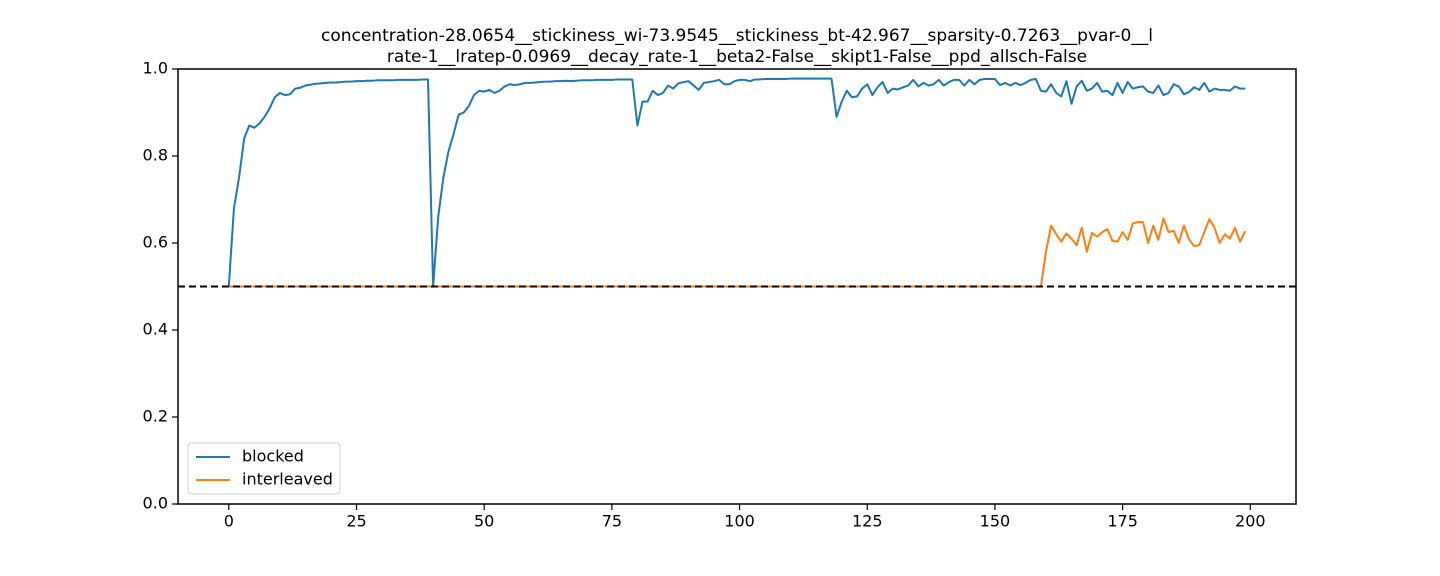 The image size is (1440, 576). I want to click on legend: blocked interleaved, so click(264, 468).